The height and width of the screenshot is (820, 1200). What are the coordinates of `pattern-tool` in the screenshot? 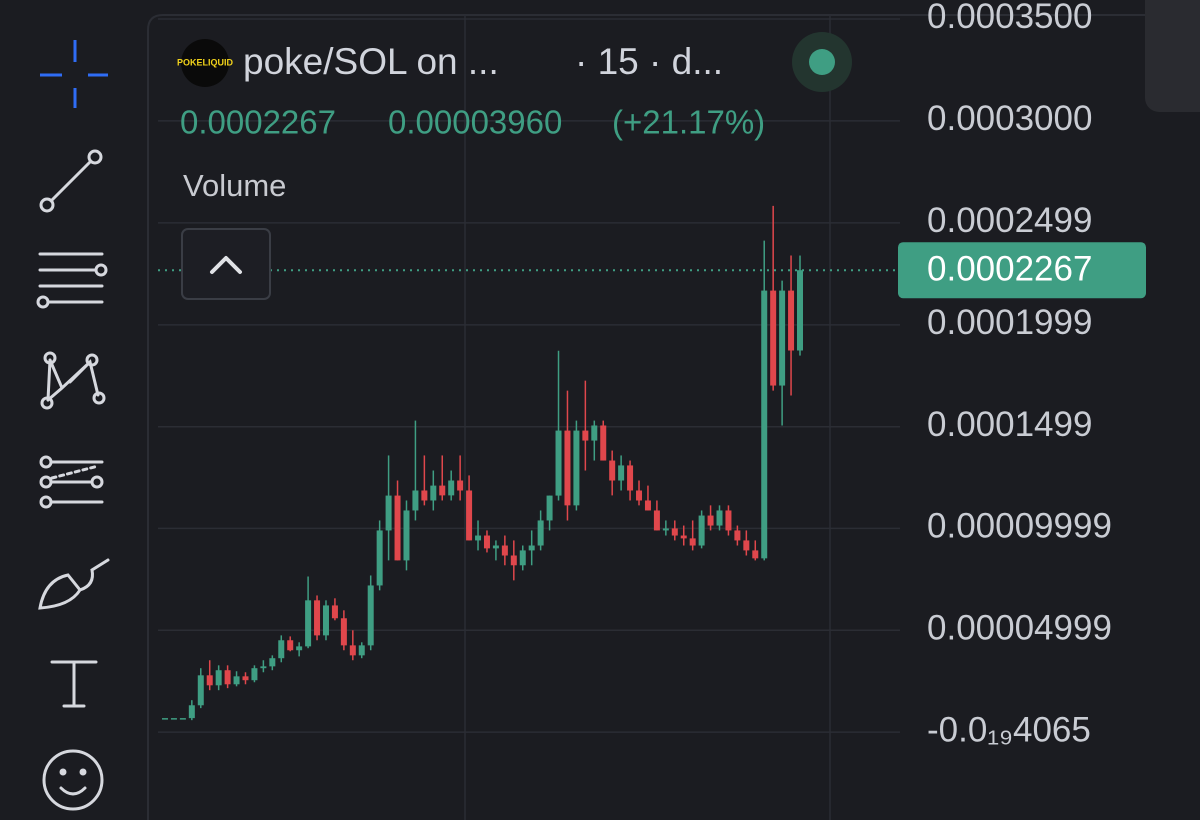 It's located at (73, 380).